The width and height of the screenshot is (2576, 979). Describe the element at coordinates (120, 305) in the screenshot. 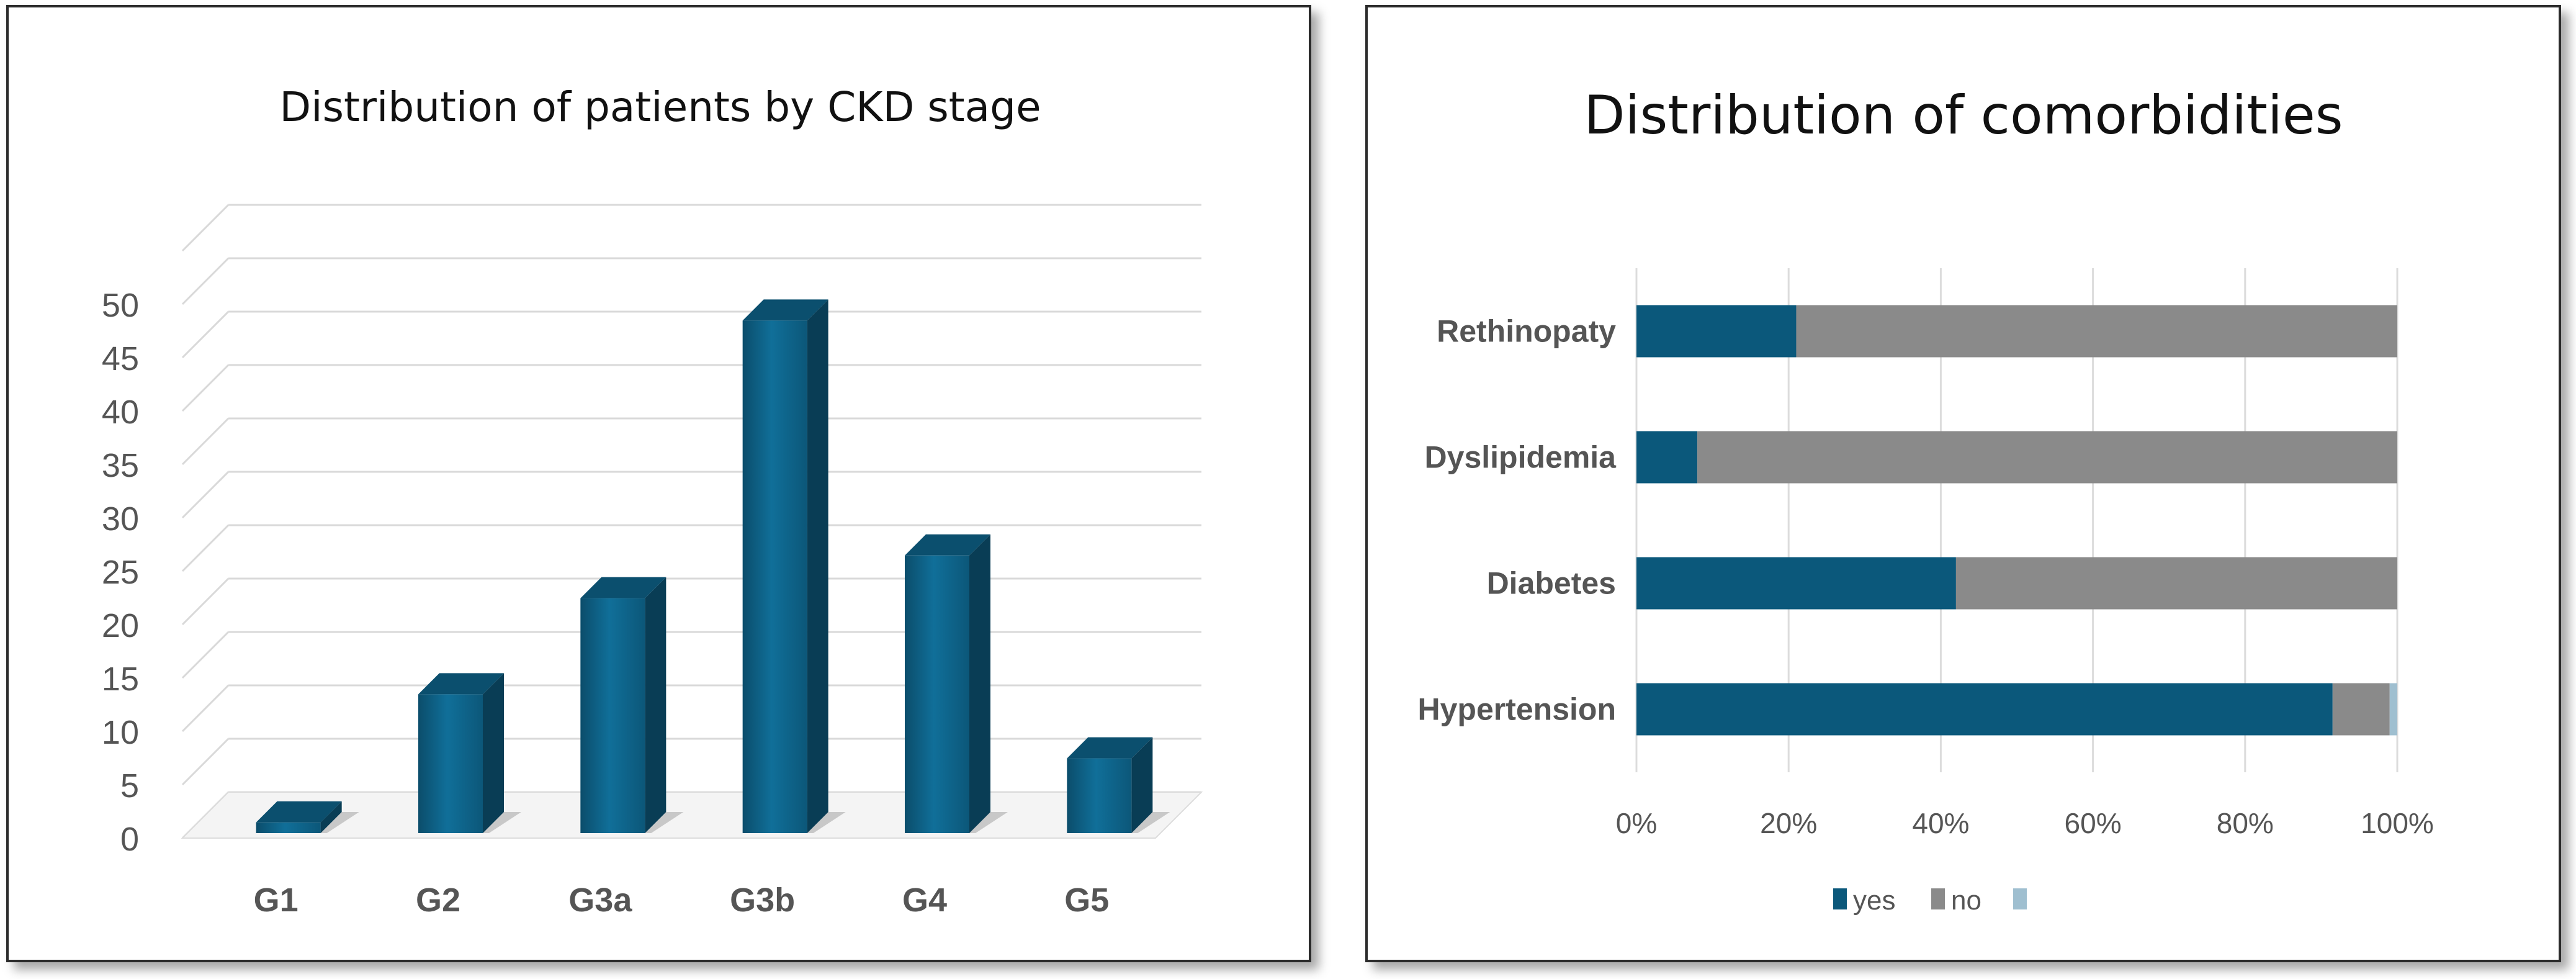

I see `y-tick-label: 50` at that location.